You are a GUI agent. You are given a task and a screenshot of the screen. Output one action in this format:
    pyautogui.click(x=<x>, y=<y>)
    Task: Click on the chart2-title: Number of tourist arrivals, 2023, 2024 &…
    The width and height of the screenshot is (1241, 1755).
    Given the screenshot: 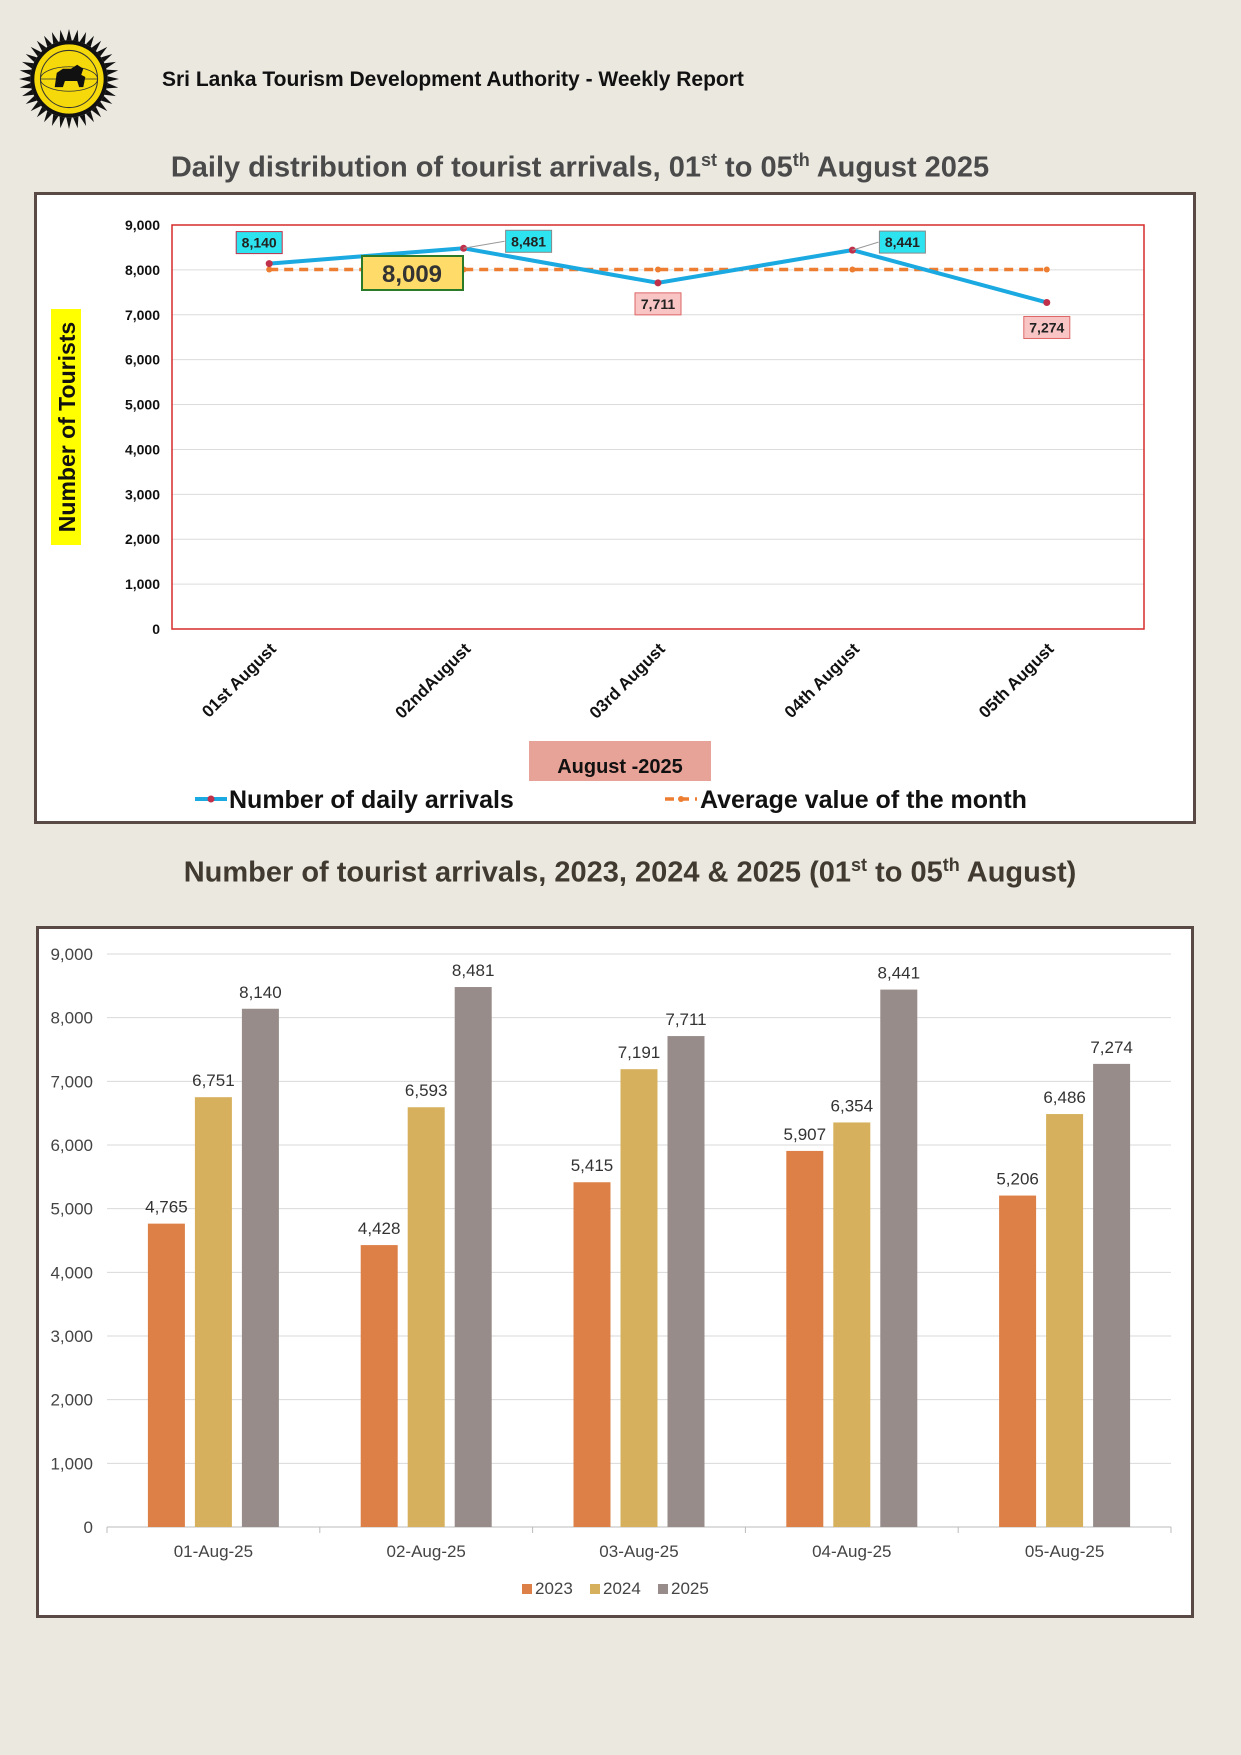 What is the action you would take?
    pyautogui.click(x=630, y=872)
    